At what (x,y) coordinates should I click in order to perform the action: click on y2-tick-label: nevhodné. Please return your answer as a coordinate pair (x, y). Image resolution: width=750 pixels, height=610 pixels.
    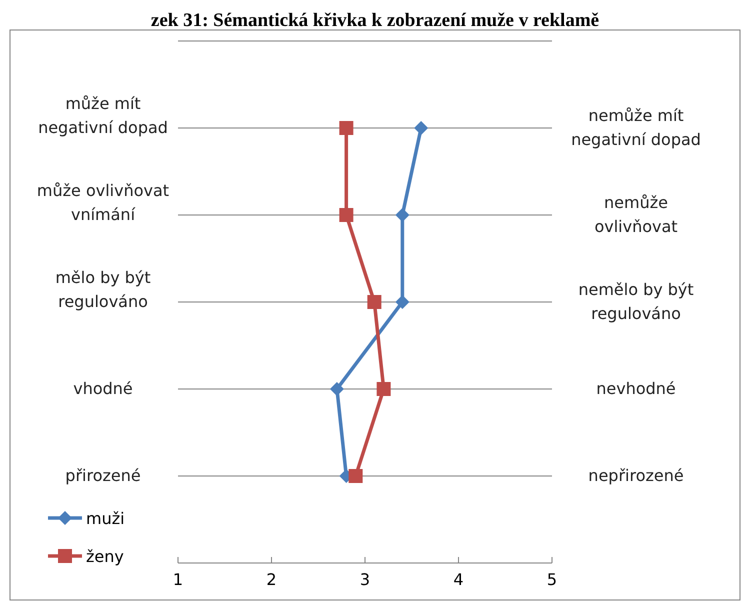
    Looking at the image, I should click on (636, 388).